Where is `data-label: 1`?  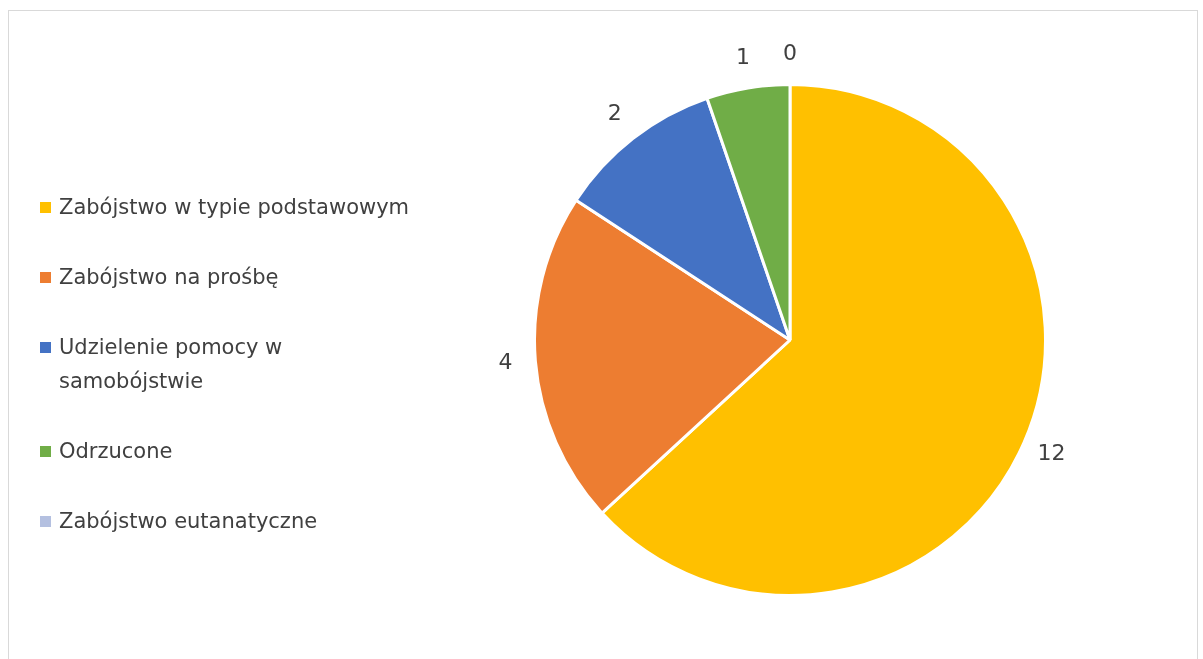 data-label: 1 is located at coordinates (743, 57).